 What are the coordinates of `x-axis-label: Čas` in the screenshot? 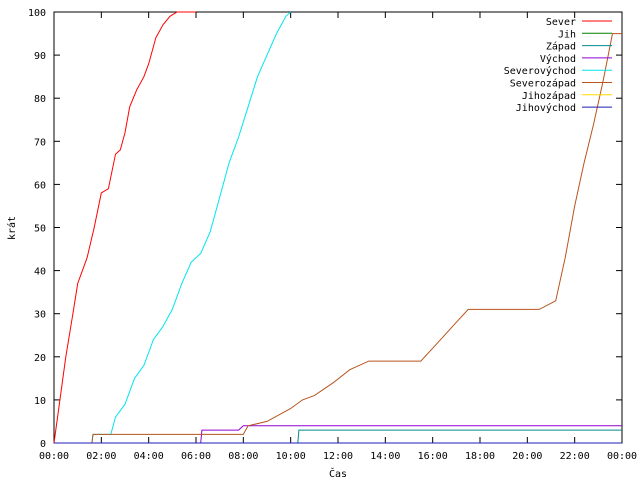 It's located at (338, 473).